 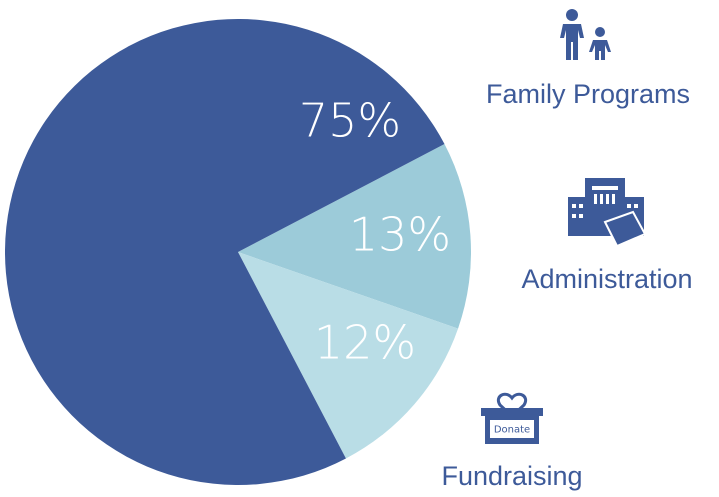 I want to click on legend-label: Fundraising, so click(x=511, y=476).